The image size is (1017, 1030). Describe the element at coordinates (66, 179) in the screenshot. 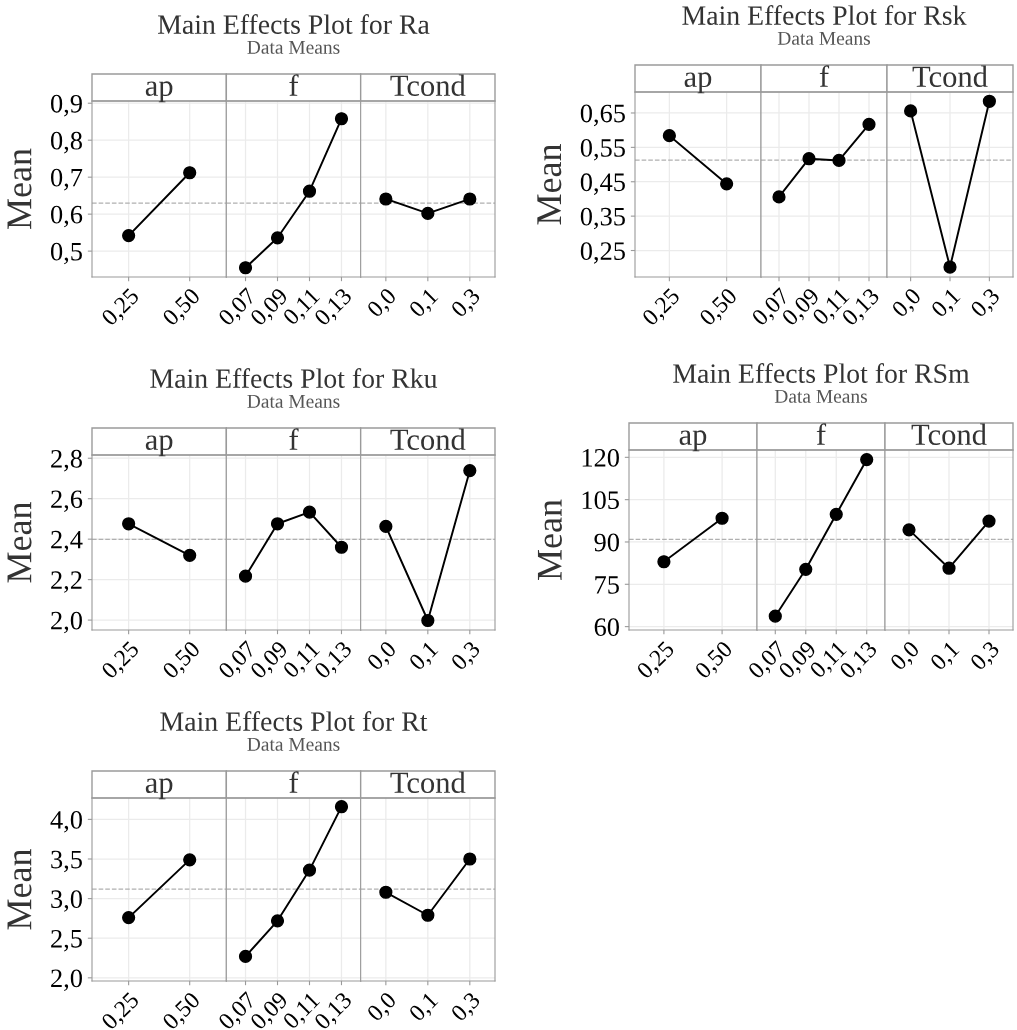

I see `y-tick-label: 0,7` at that location.